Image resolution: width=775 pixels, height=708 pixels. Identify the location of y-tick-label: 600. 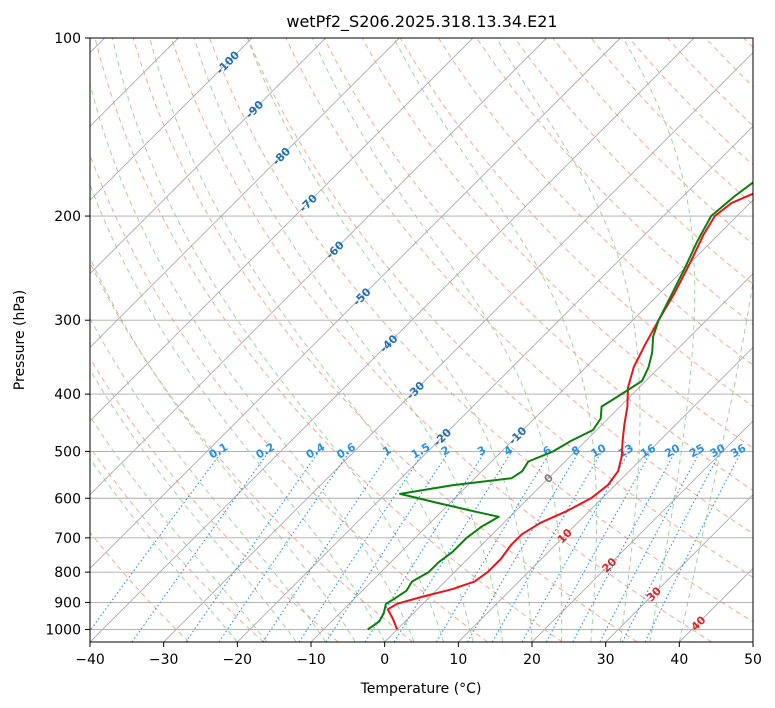
(67, 499).